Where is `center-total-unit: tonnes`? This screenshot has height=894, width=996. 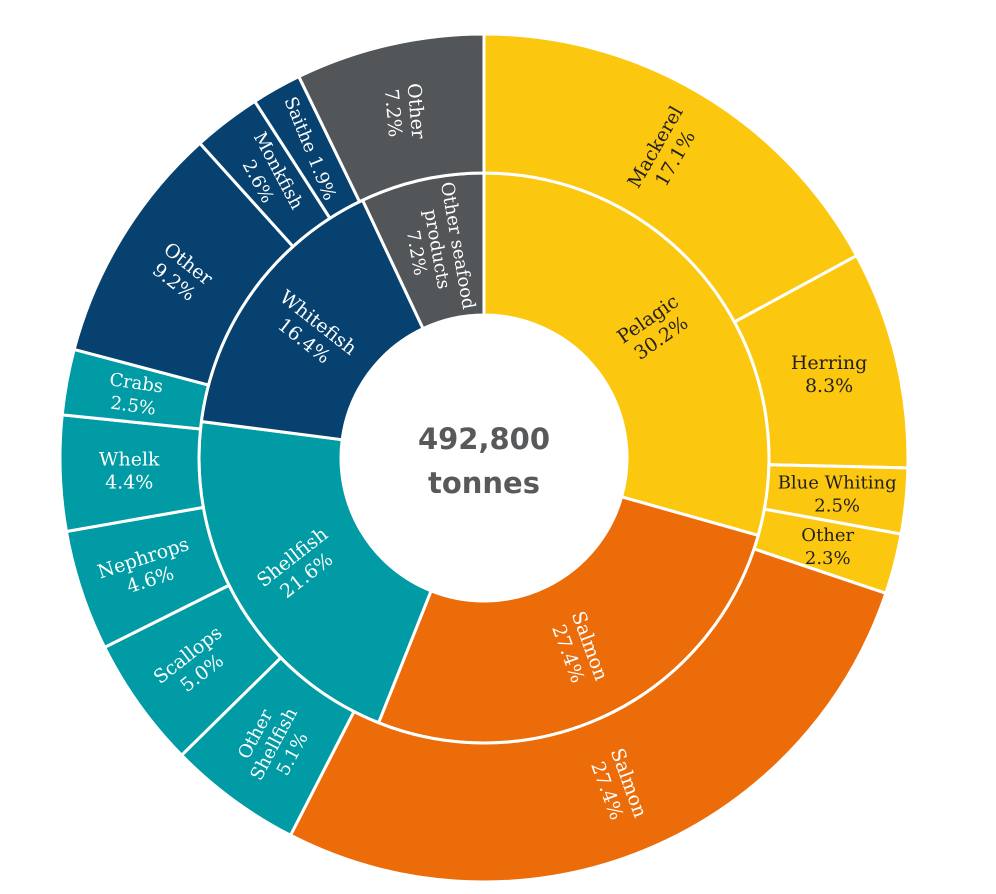 center-total-unit: tonnes is located at coordinates (484, 483).